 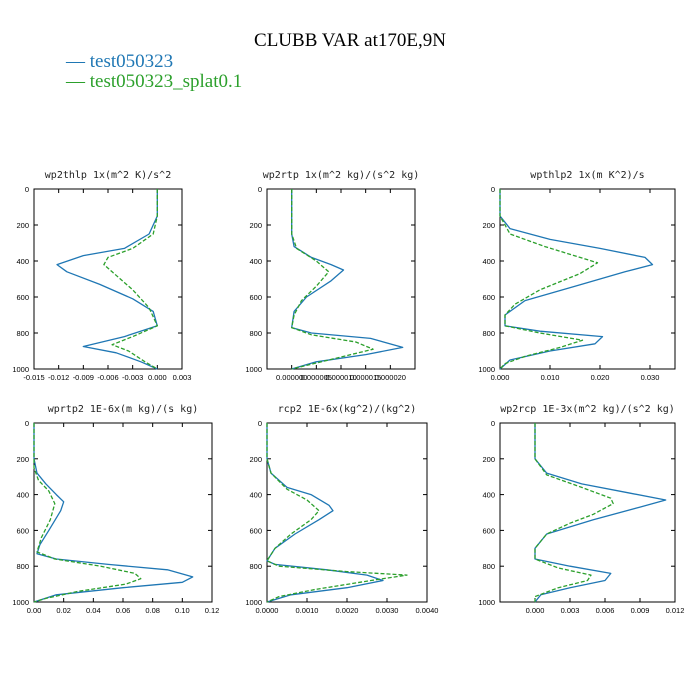 I want to click on x-tick-label: -0.012, so click(x=58, y=377).